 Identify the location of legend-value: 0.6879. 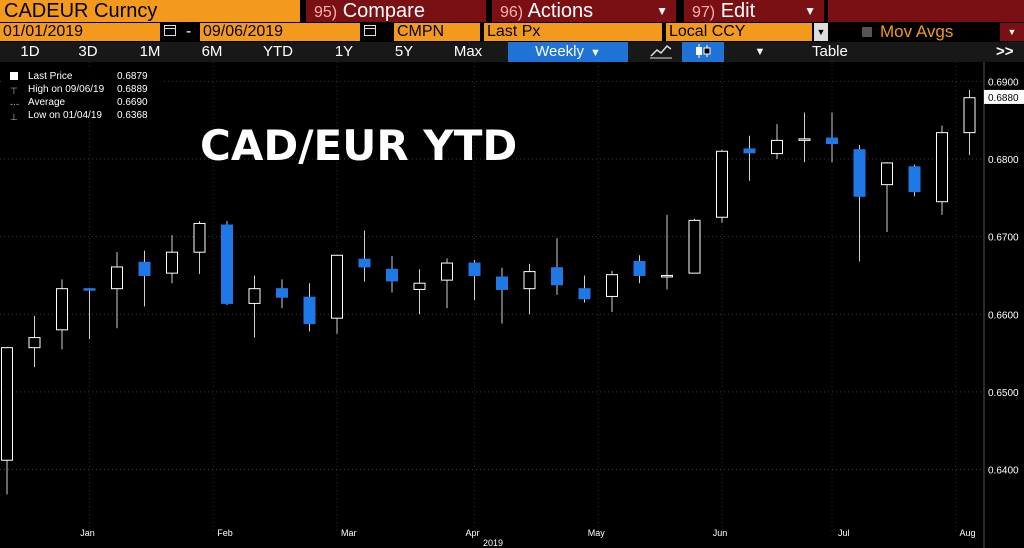
(132, 76).